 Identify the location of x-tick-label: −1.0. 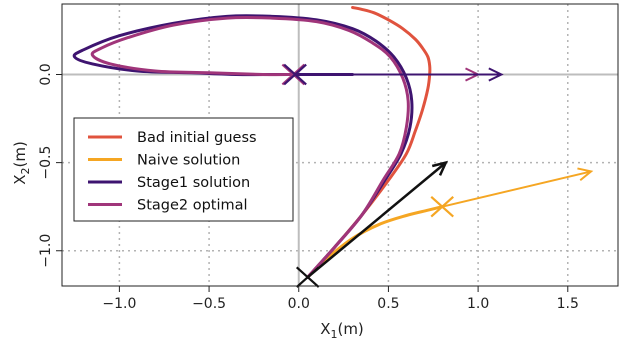
(119, 304).